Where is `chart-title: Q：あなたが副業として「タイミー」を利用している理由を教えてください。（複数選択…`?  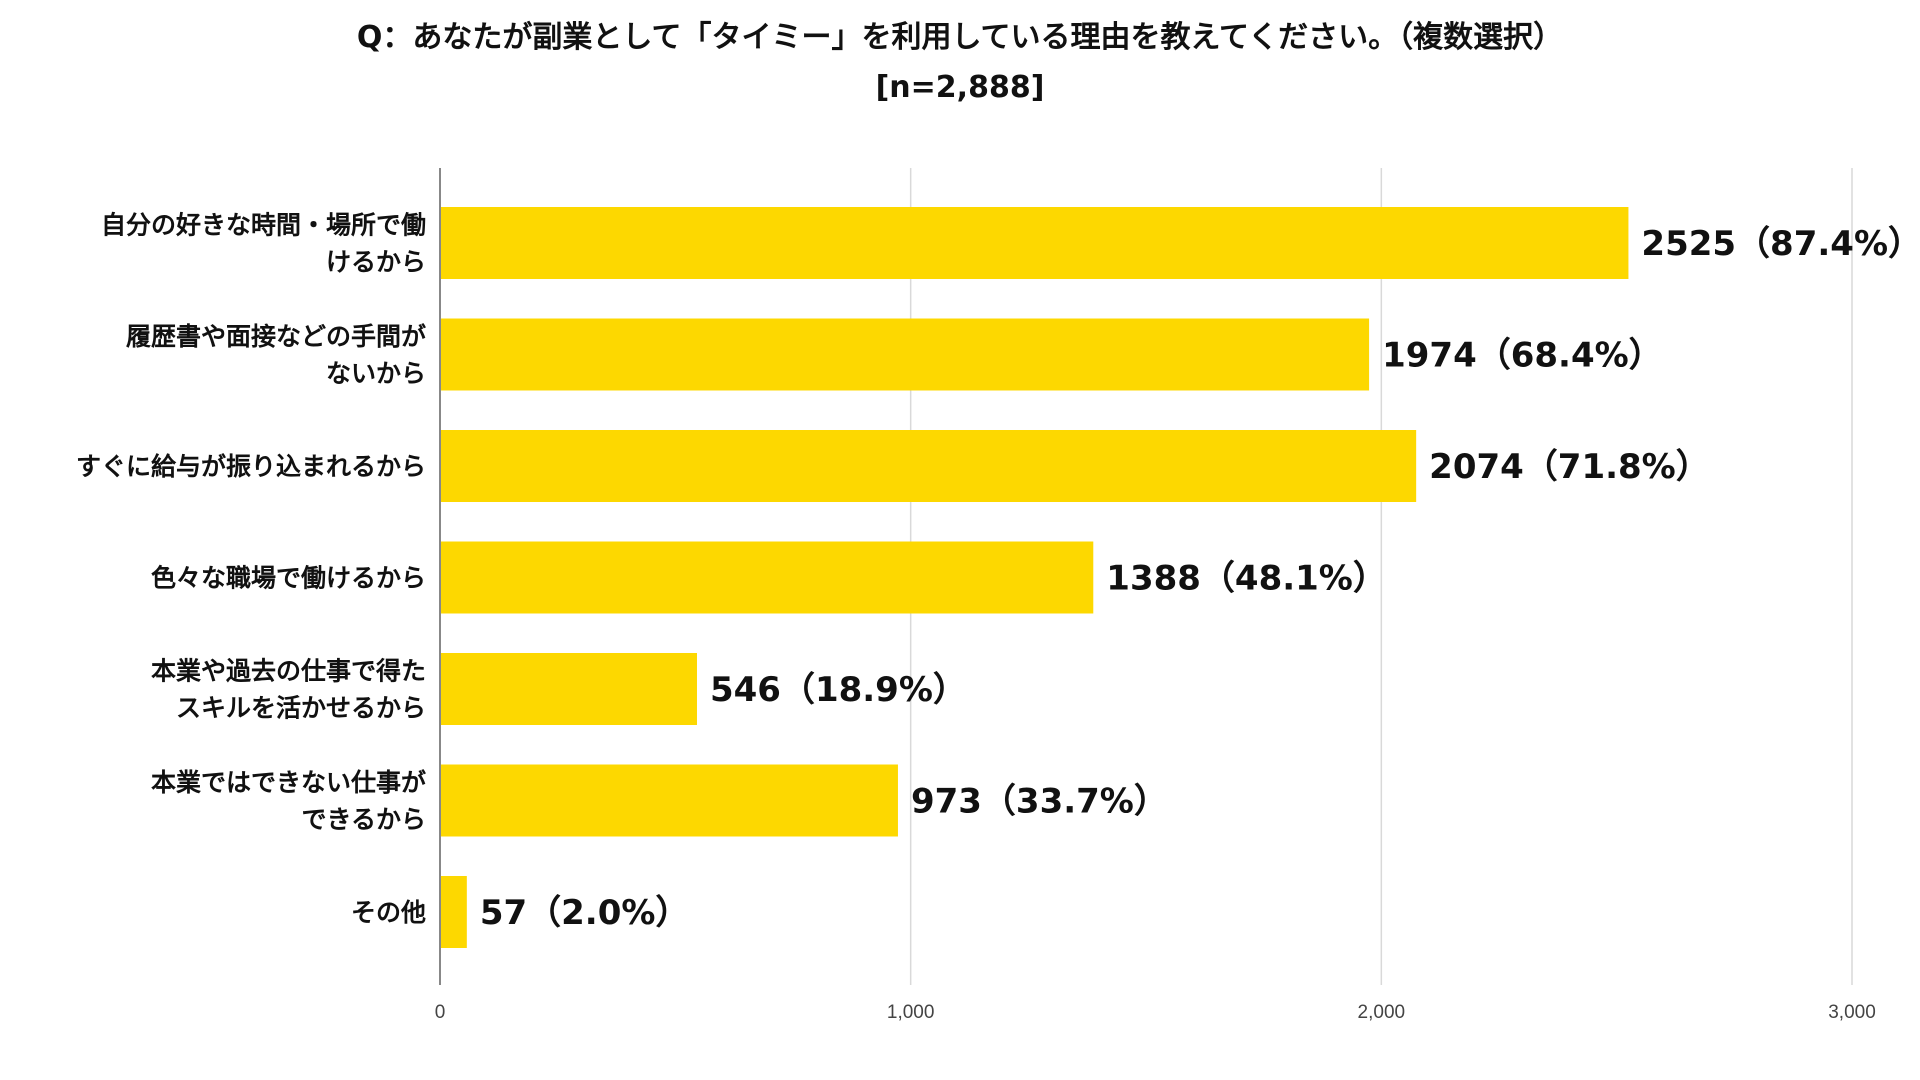
chart-title: Q：あなたが副業として「タイミー」を利用している理由を教えてください。（複数選択… is located at coordinates (960, 37).